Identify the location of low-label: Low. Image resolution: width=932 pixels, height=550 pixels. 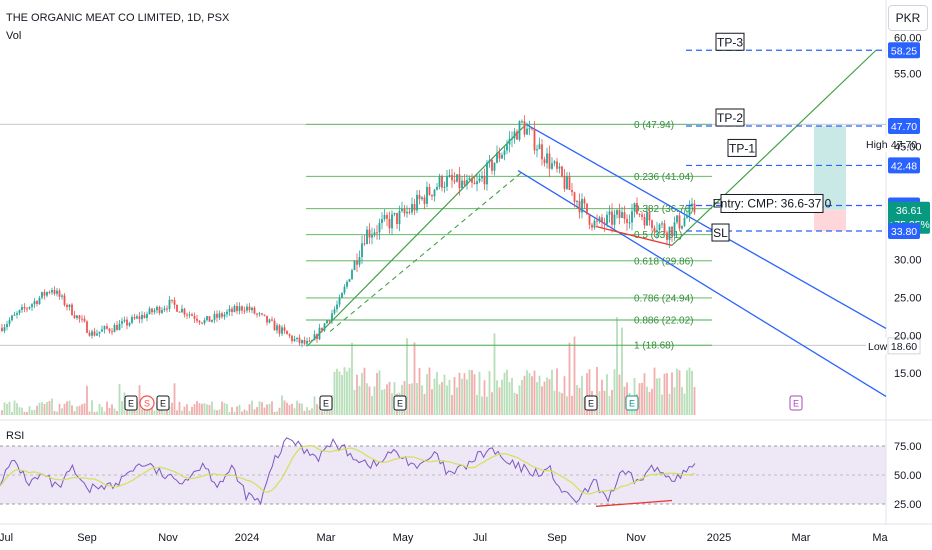
(878, 347).